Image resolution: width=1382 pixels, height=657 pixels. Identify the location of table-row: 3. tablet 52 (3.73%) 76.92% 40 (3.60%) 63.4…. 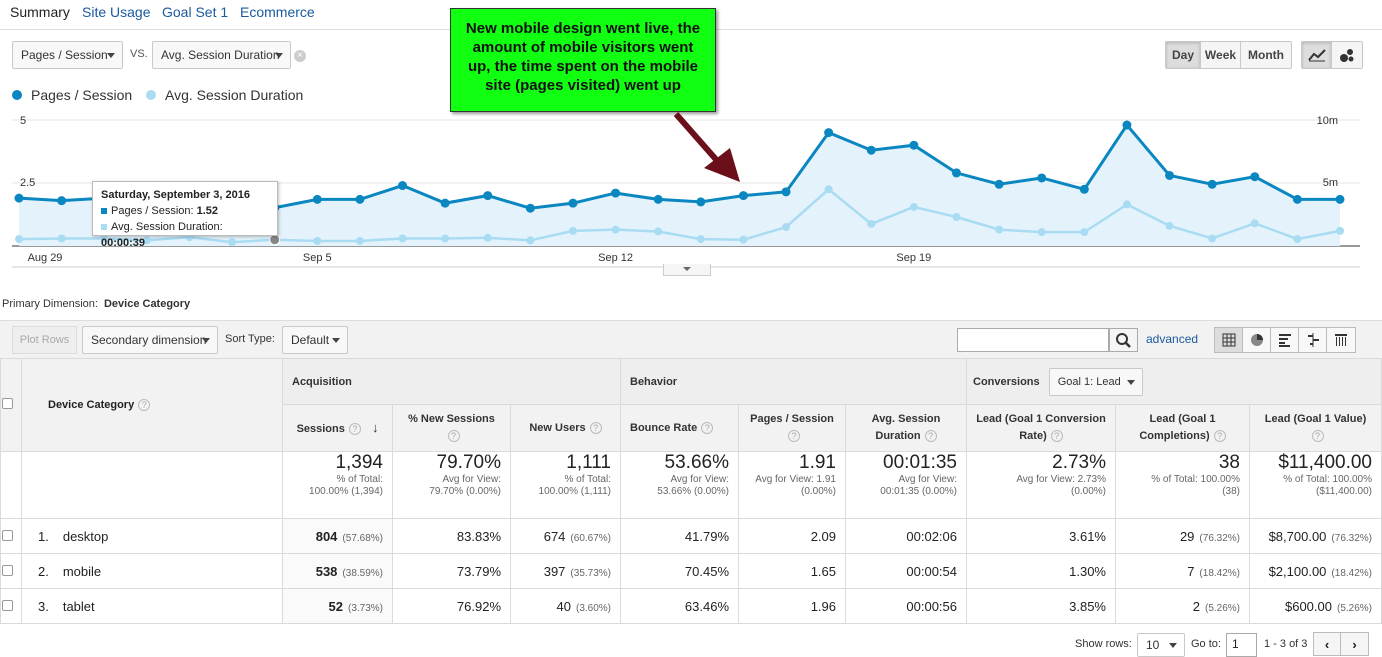
(691, 606).